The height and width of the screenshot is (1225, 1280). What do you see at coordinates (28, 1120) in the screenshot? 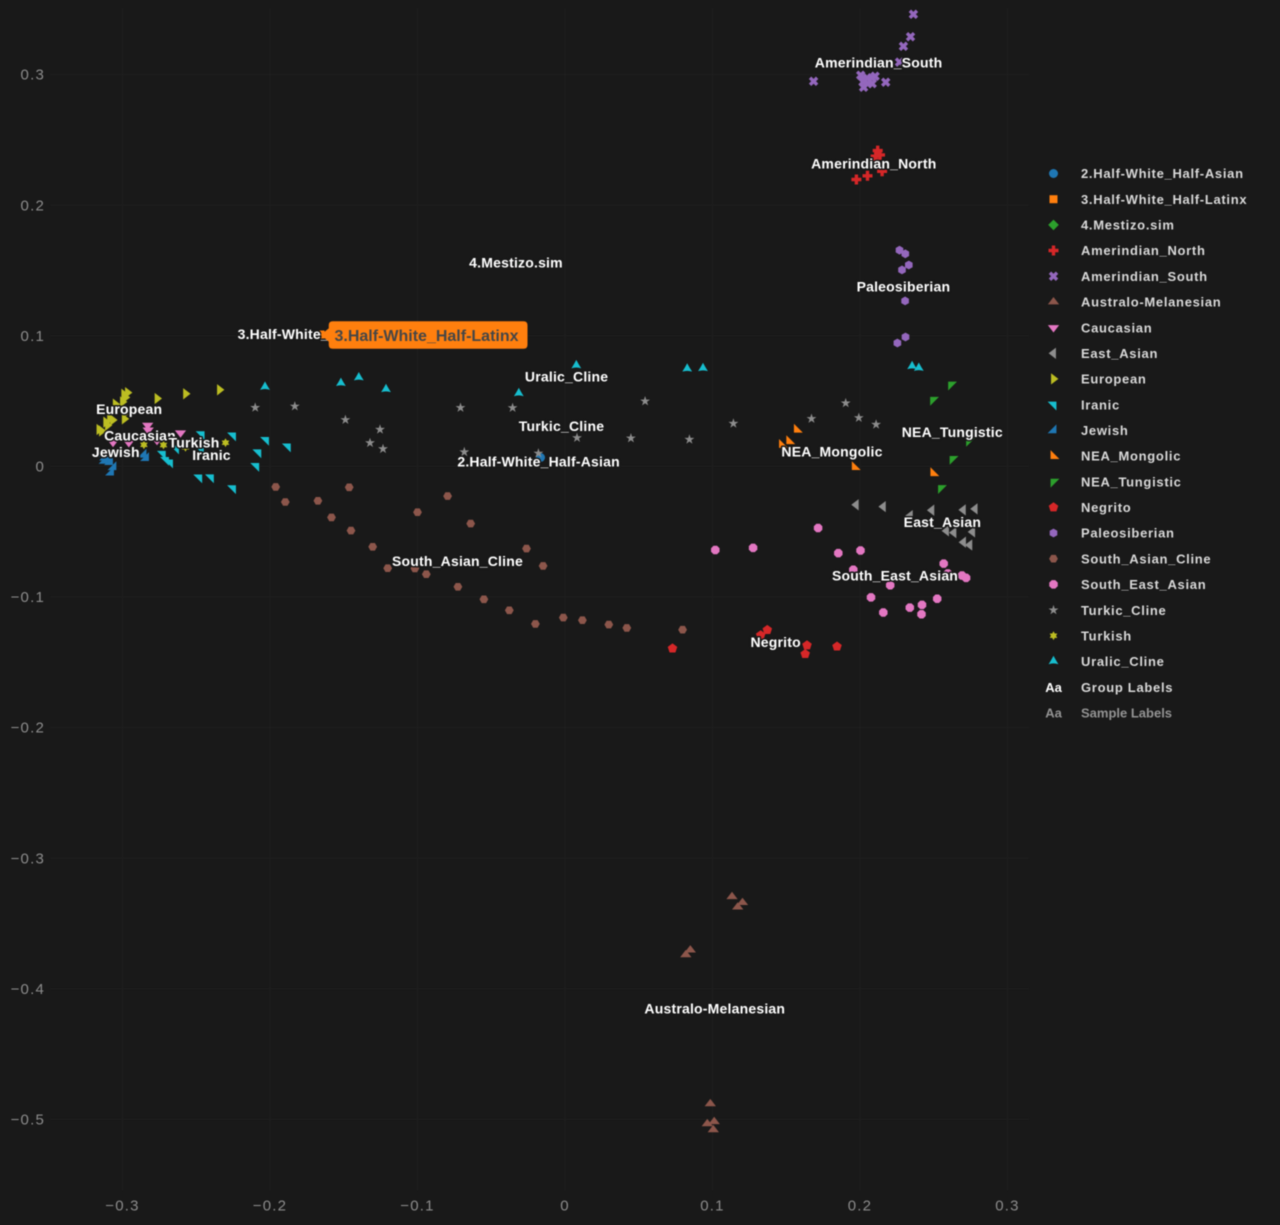
I see `svg-text: −0.5` at bounding box center [28, 1120].